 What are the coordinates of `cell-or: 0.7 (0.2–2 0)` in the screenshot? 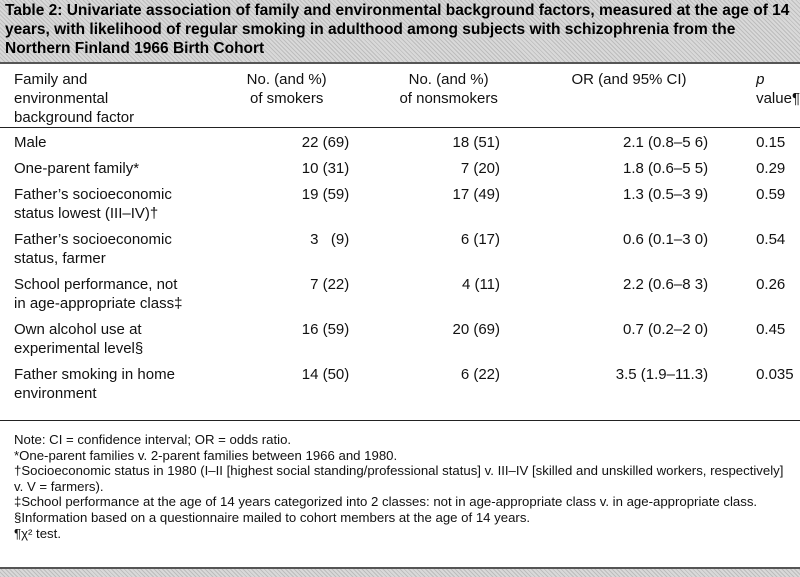 It's located at (666, 329).